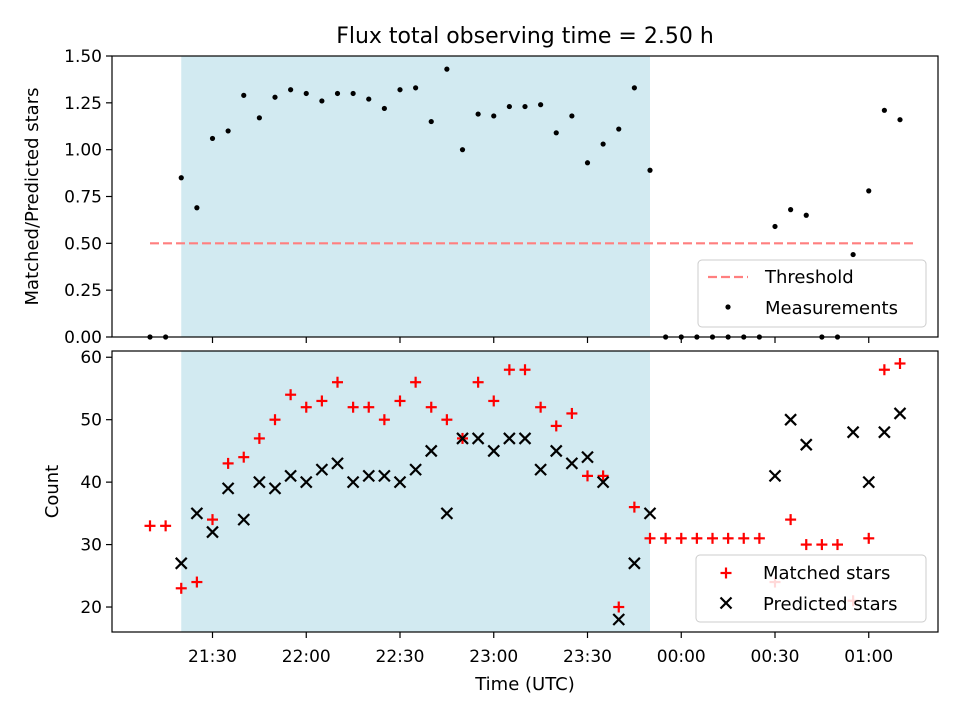 This screenshot has width=960, height=720. What do you see at coordinates (540, 340) in the screenshot?
I see `ratio-x-axis-ticks` at bounding box center [540, 340].